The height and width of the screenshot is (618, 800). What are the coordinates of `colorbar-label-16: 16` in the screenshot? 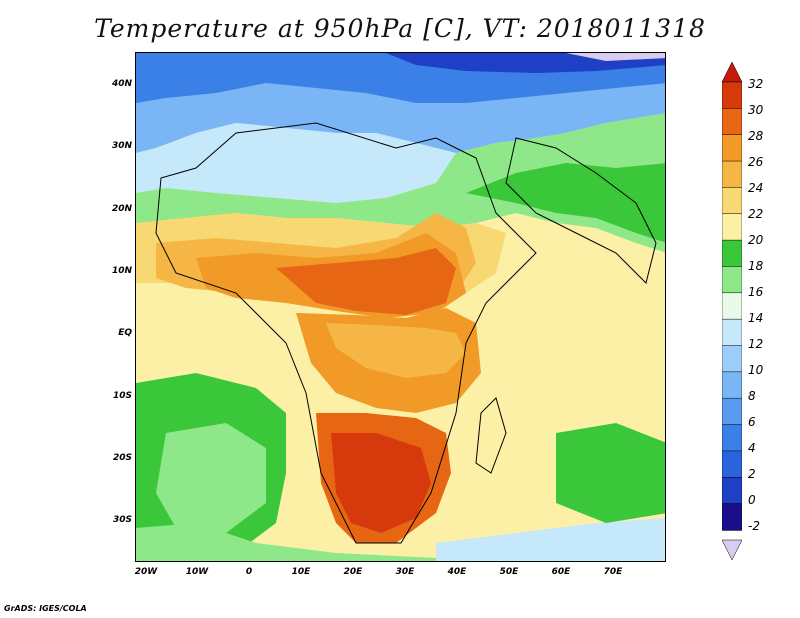 It's located at (756, 292).